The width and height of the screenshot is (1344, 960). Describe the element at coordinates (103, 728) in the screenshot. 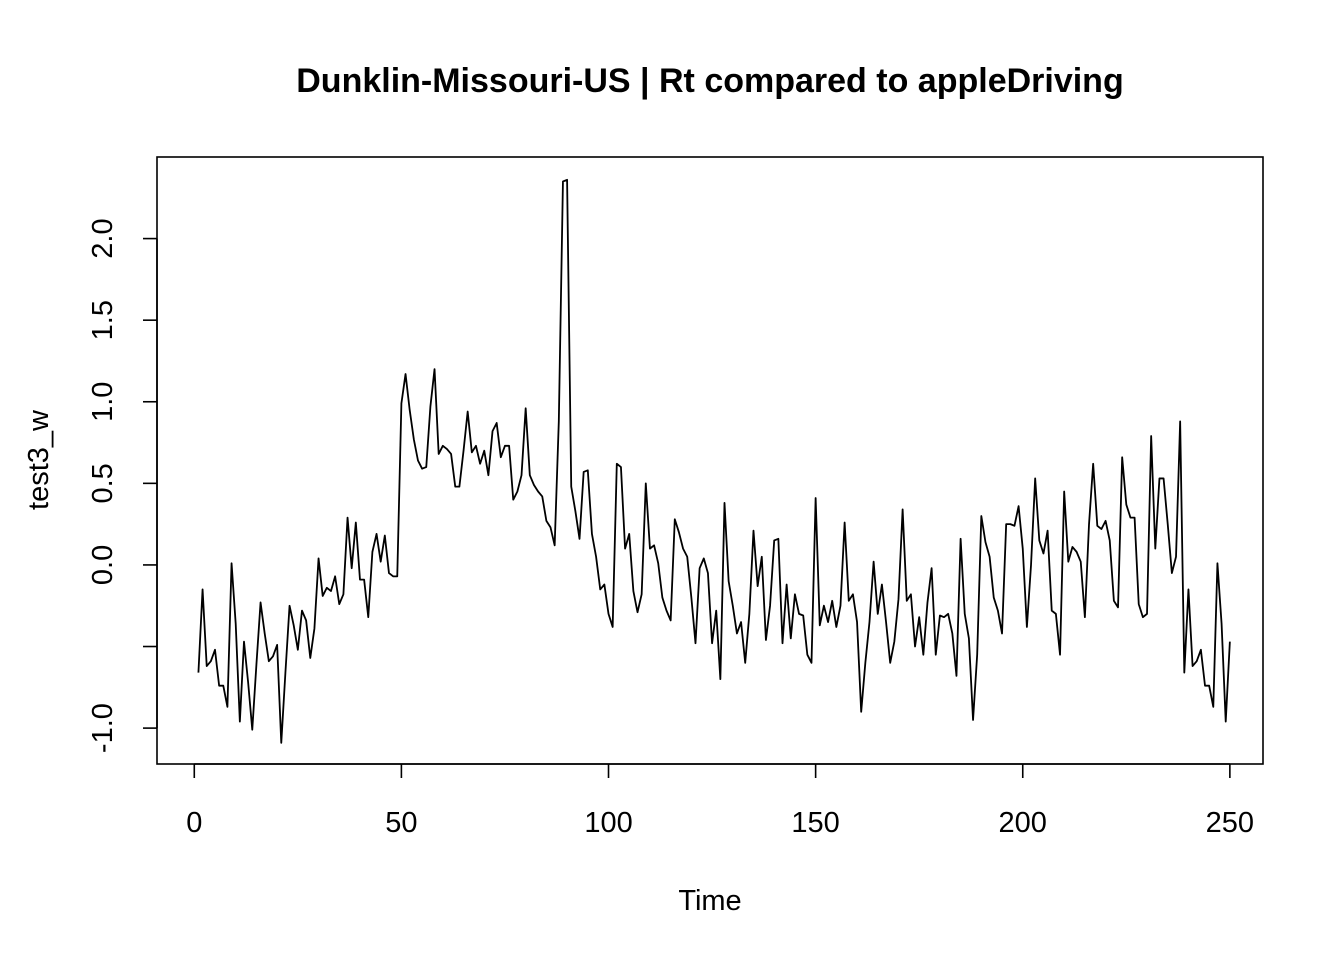

I see `y-tick-label: -1.0` at that location.